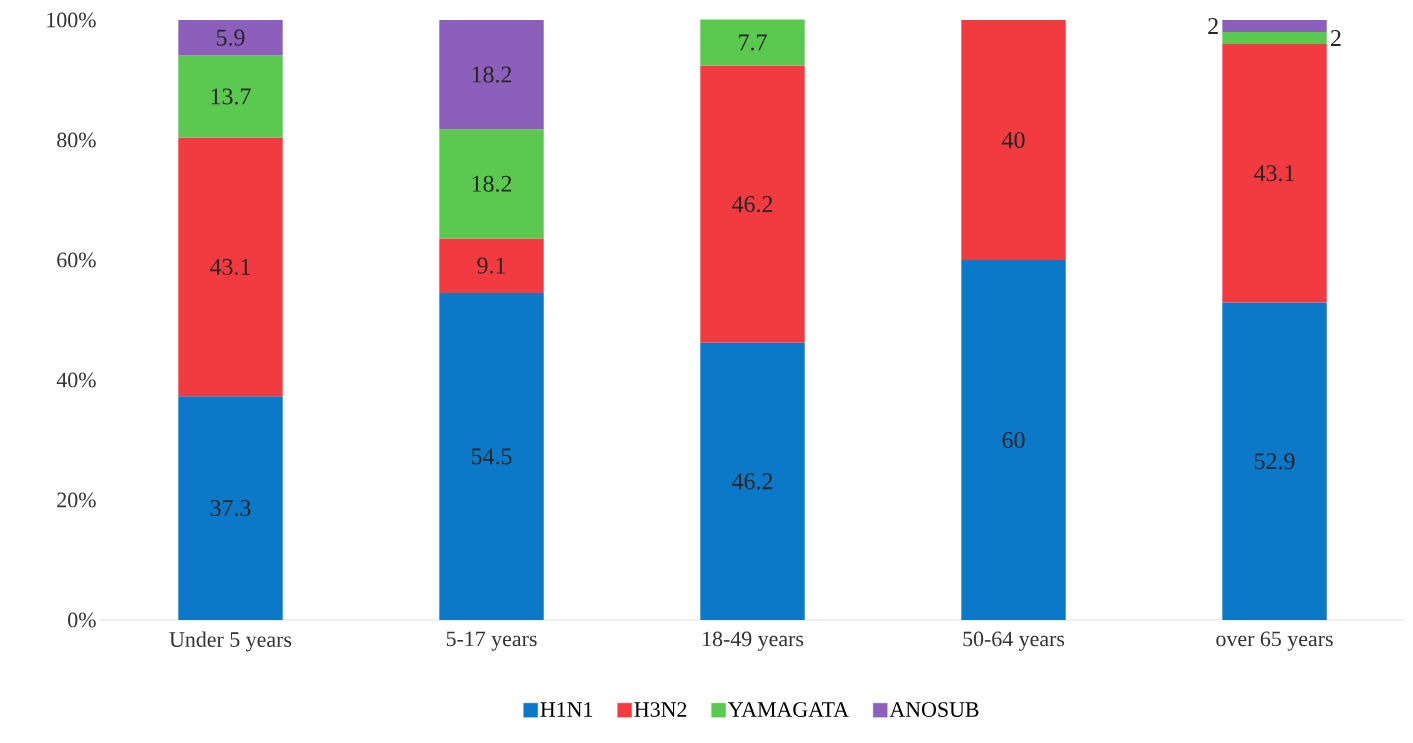 This screenshot has width=1413, height=743. I want to click on x-tick-label: Under 5 years, so click(230, 641).